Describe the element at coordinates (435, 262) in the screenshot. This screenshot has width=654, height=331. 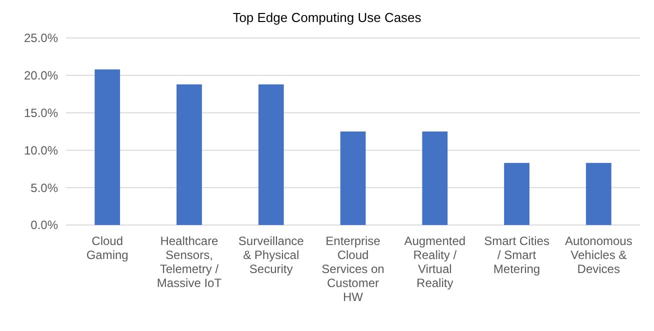
I see `x-tick-label: Augmented Reality / Virtual Reality` at that location.